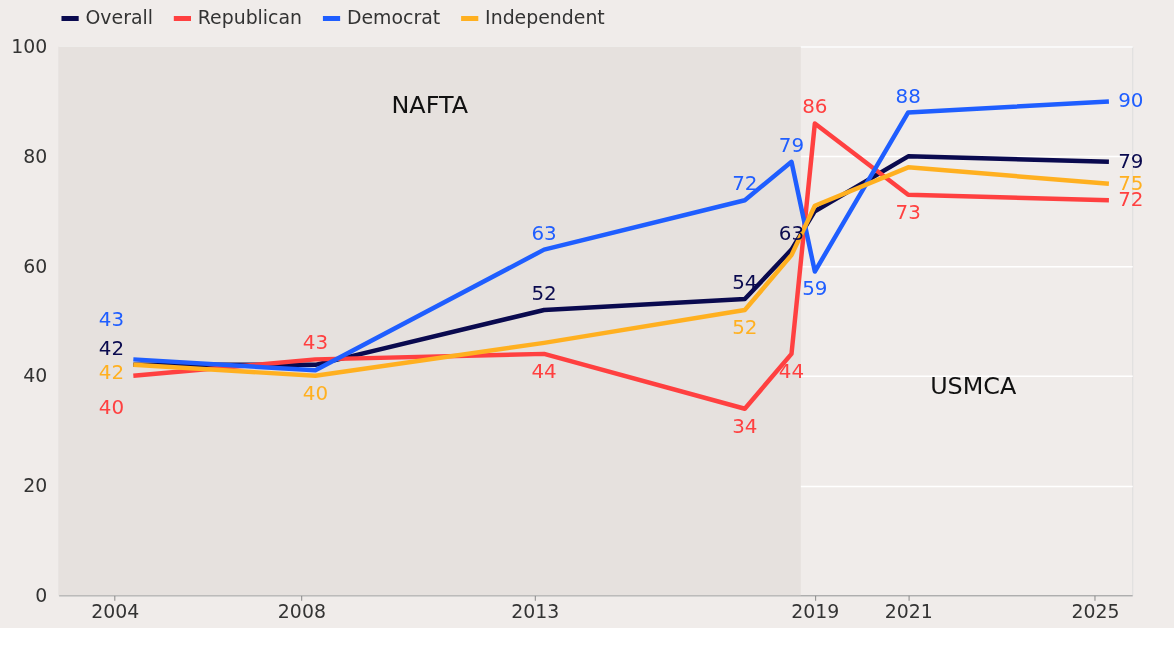 The image size is (1174, 667). I want to click on x-tick-label: 2021, so click(908, 610).